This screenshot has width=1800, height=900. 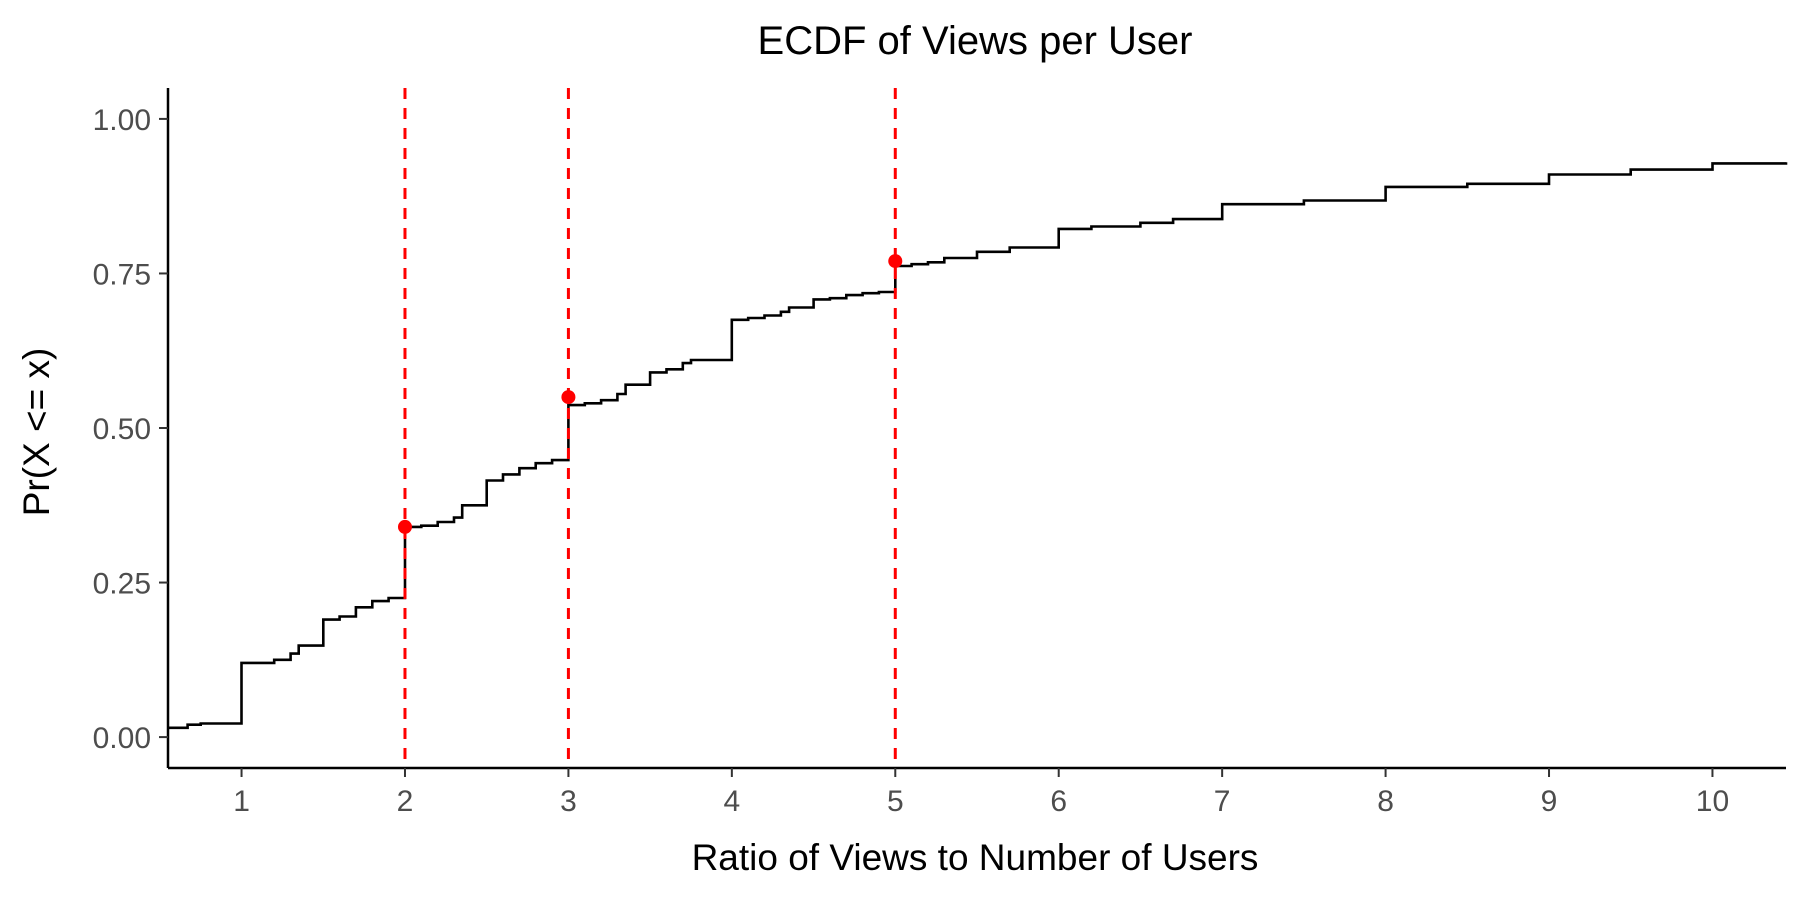 I want to click on x-tick-label-7: 7, so click(x=1222, y=801).